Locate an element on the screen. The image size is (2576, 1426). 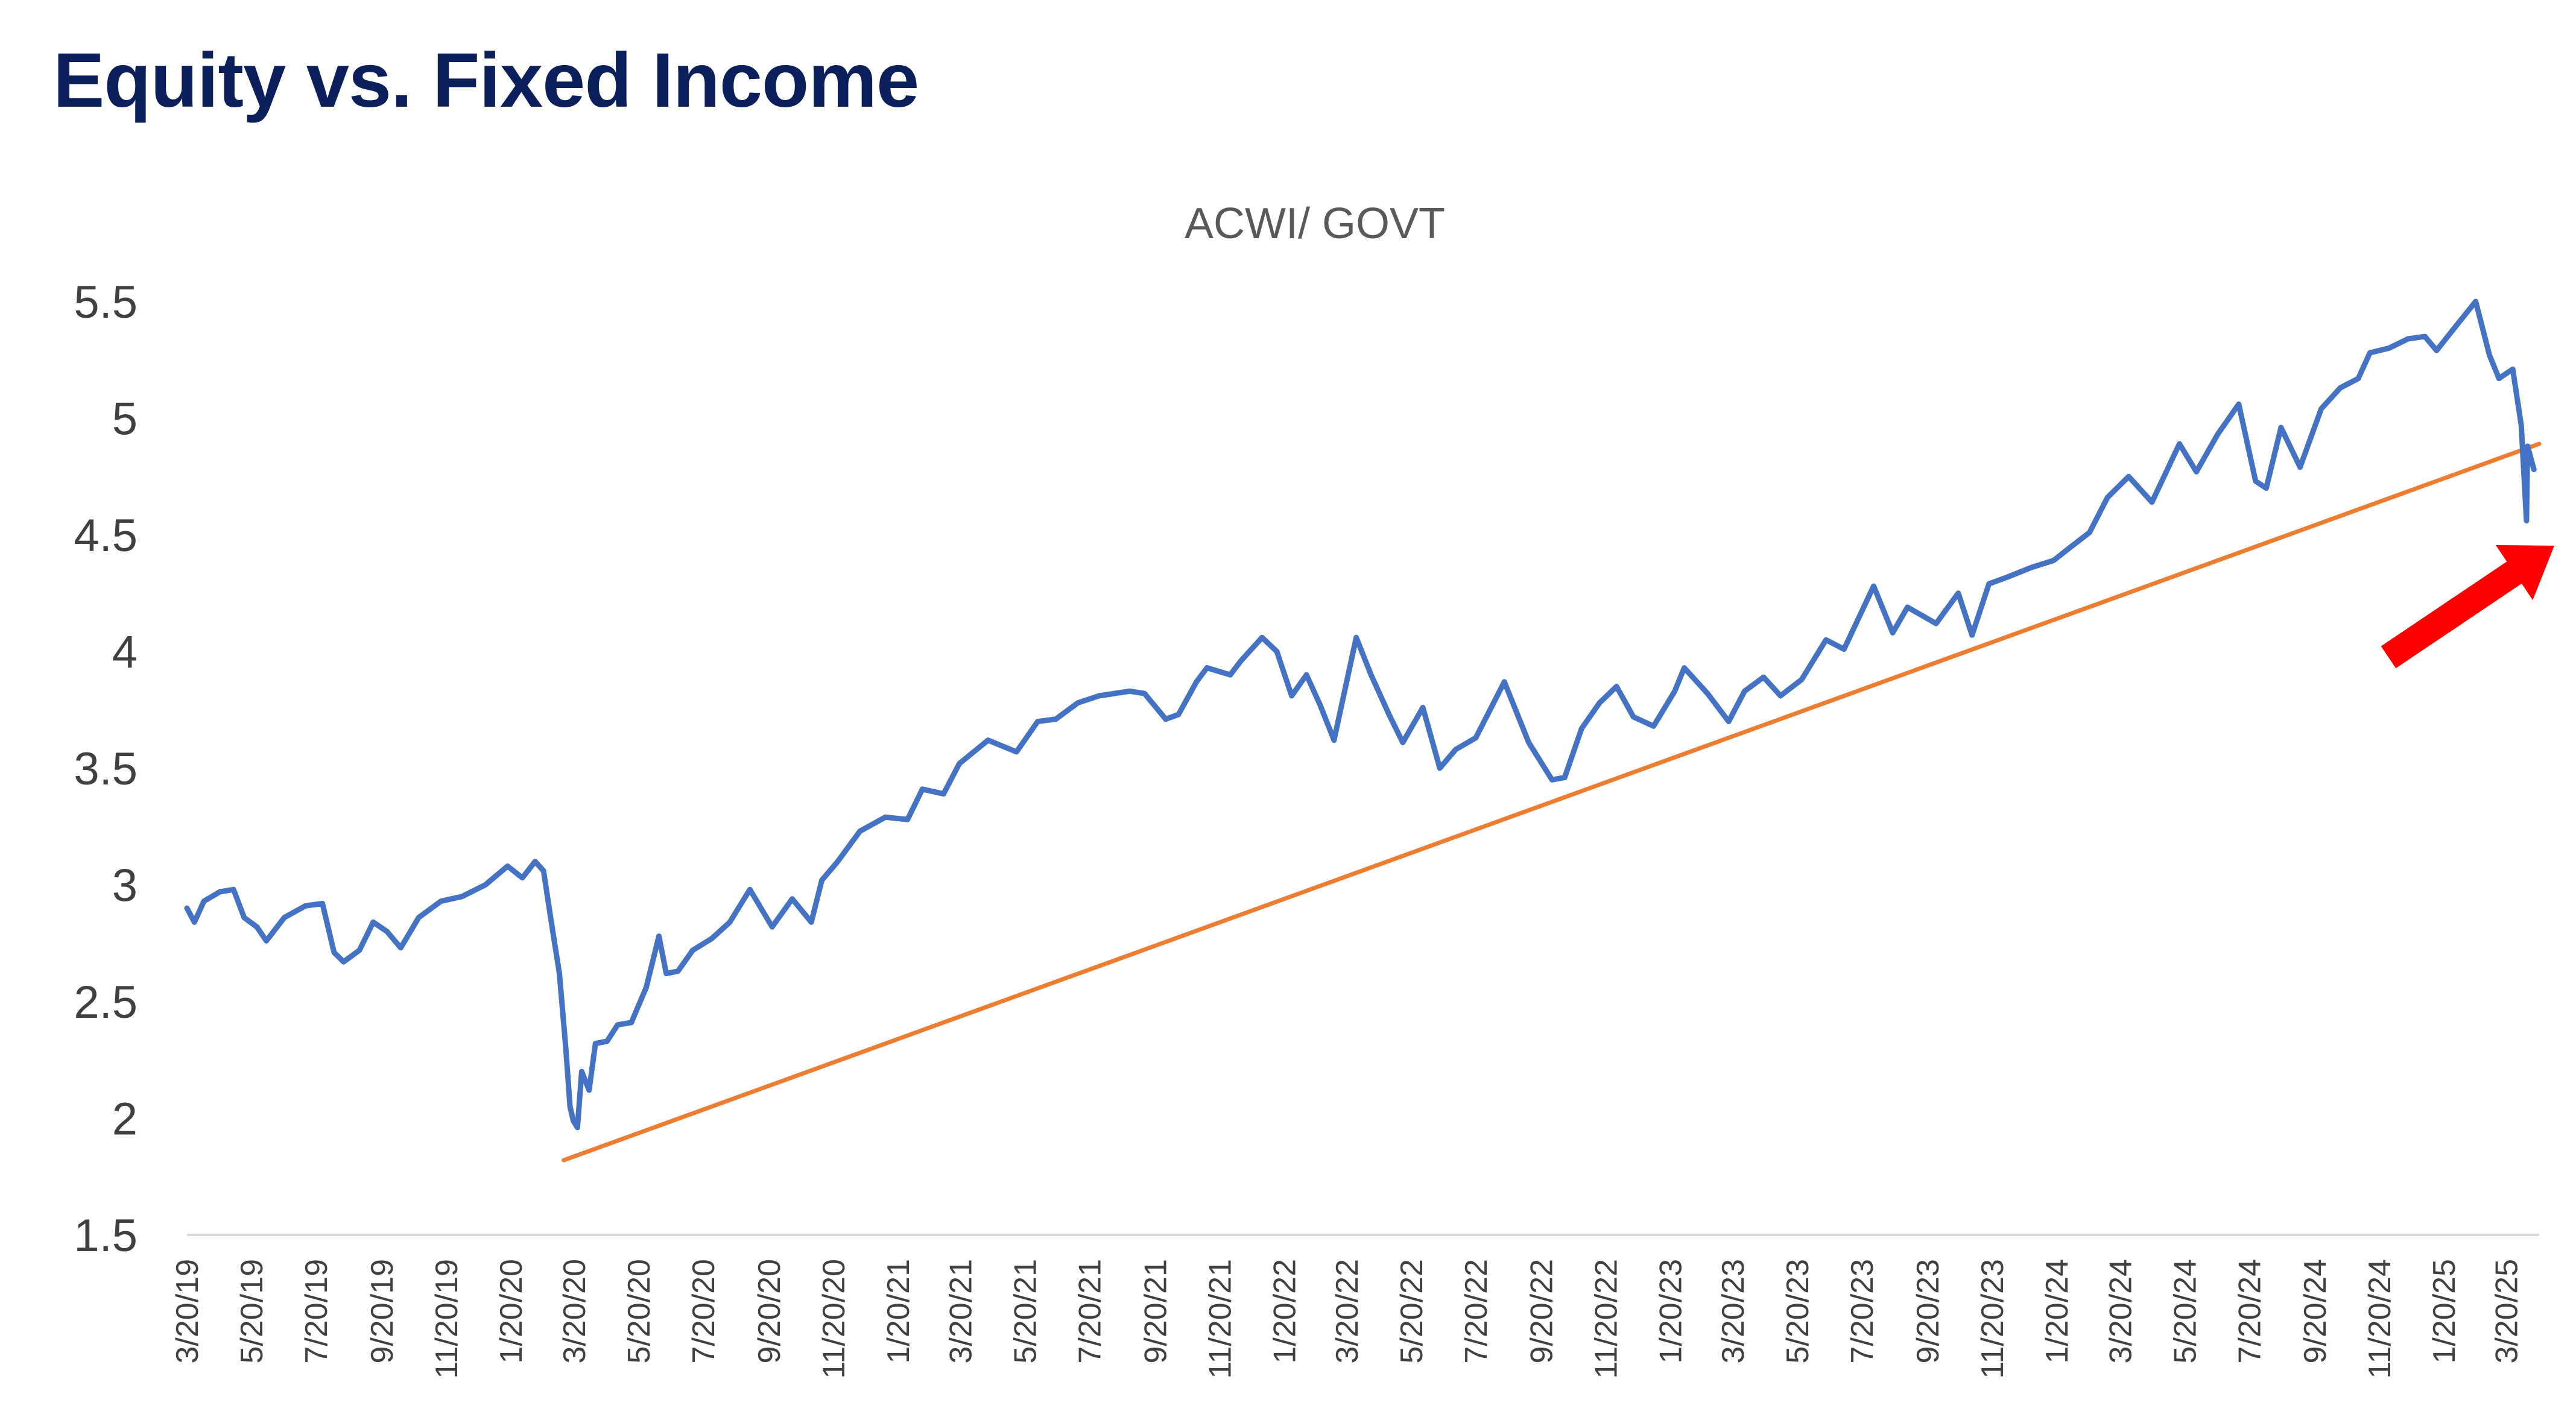
x-tick-label: 11/20/20 is located at coordinates (834, 1319).